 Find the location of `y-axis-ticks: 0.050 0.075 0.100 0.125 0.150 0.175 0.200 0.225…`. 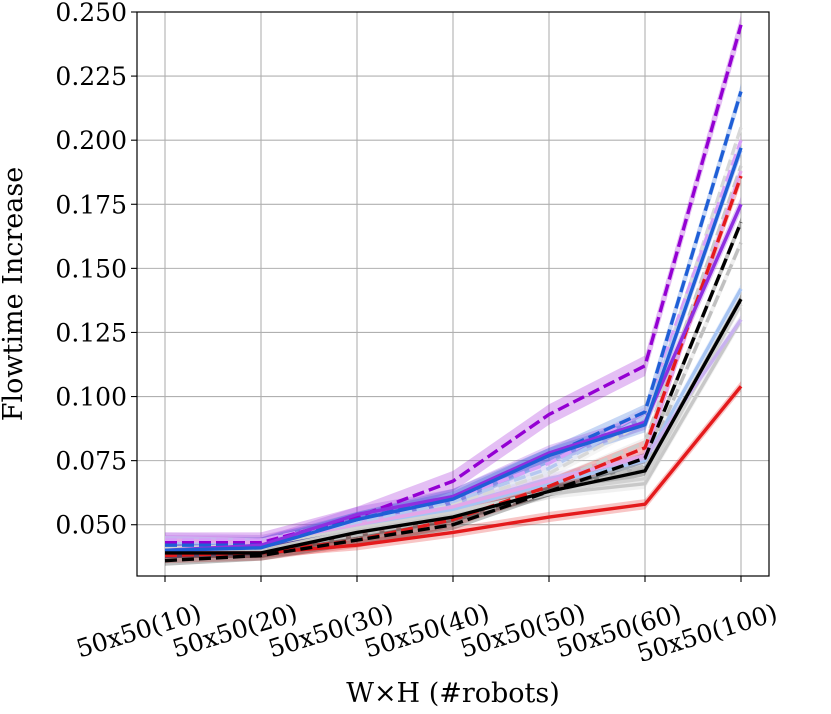

y-axis-ticks: 0.050 0.075 0.100 0.125 0.150 0.175 0.200 0.225… is located at coordinates (96, 270).